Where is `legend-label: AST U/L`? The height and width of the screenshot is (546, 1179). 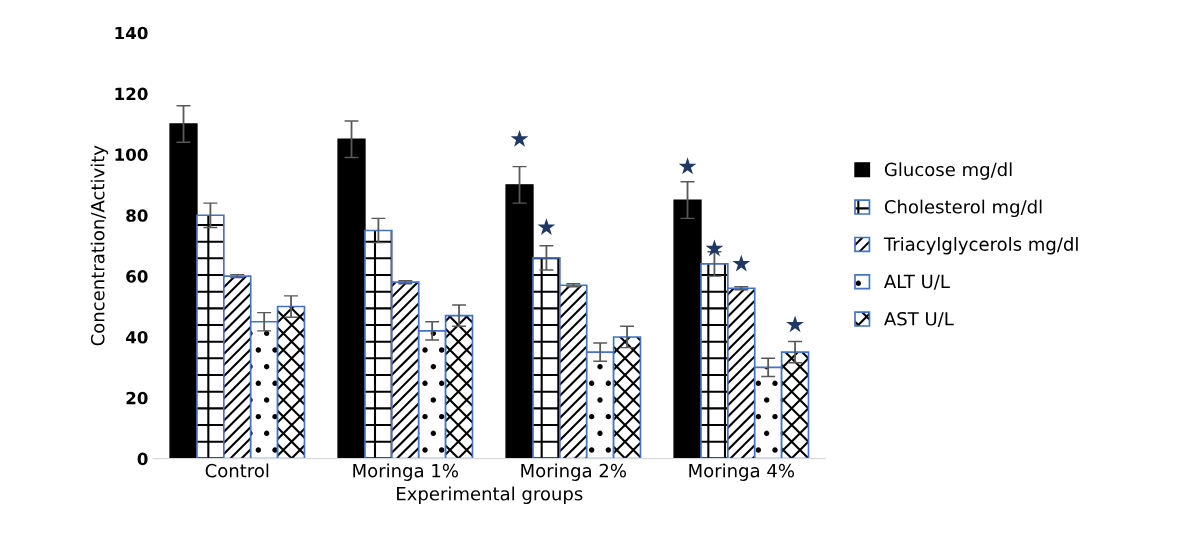 legend-label: AST U/L is located at coordinates (919, 319).